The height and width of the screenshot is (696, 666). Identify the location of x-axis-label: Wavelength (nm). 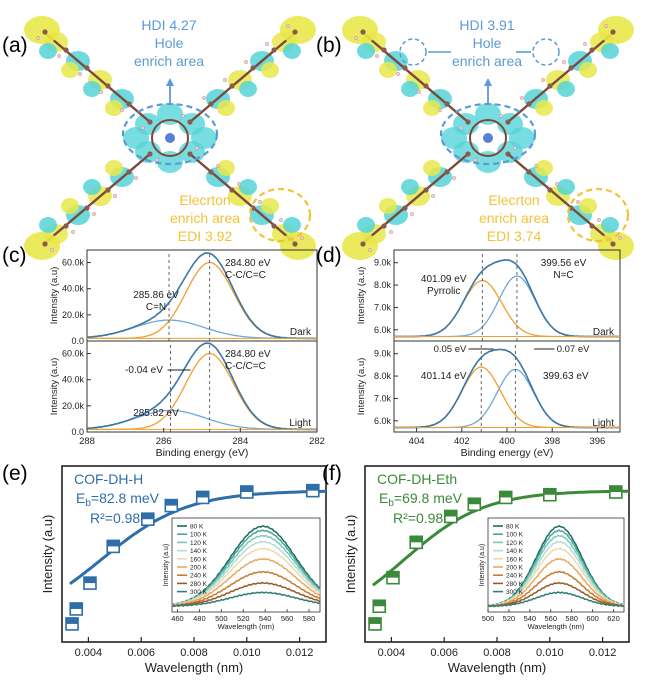
(497, 667).